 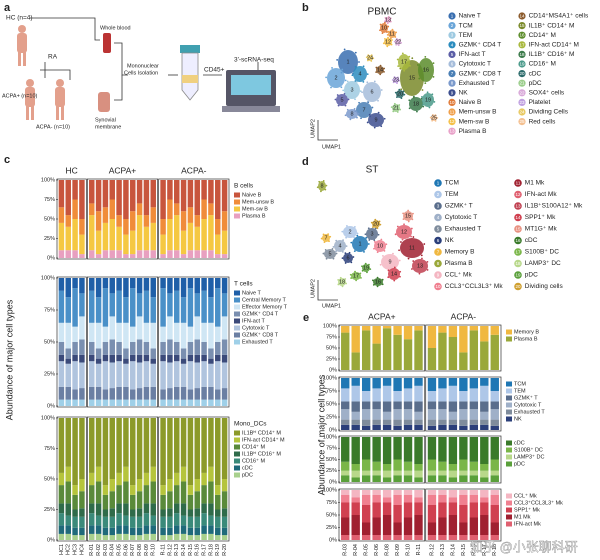 What do you see at coordinates (470, 16) in the screenshot?
I see `legend-label: Naive T` at bounding box center [470, 16].